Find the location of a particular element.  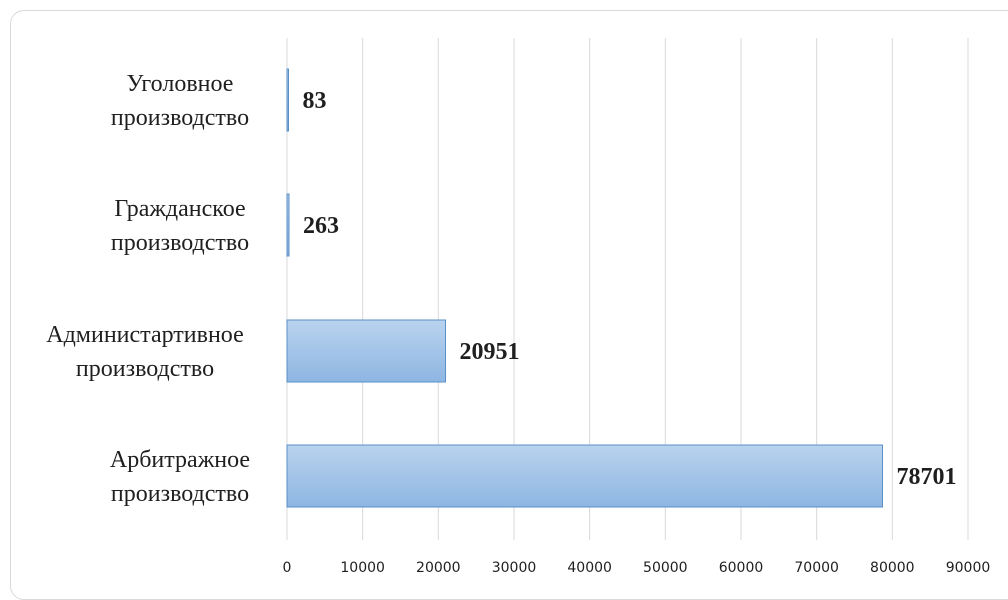

bar-value-label: 78701 is located at coordinates (927, 477).